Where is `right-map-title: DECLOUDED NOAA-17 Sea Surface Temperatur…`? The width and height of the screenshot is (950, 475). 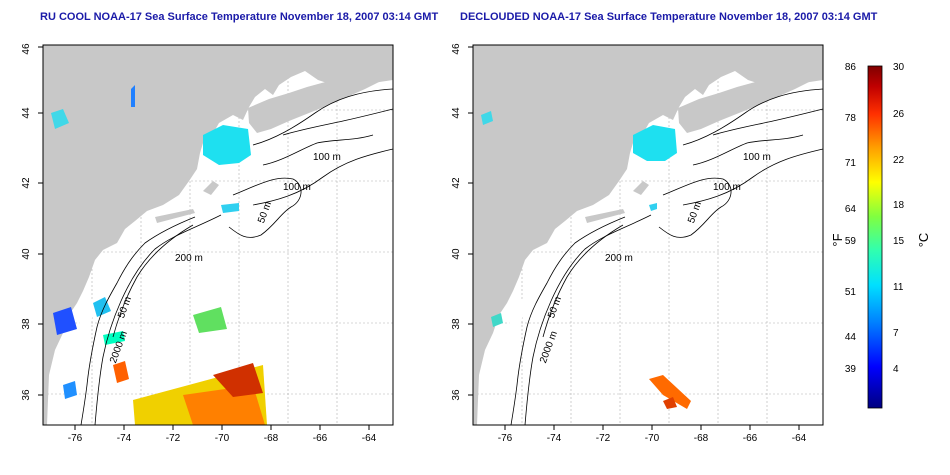 right-map-title: DECLOUDED NOAA-17 Sea Surface Temperatur… is located at coordinates (669, 17).